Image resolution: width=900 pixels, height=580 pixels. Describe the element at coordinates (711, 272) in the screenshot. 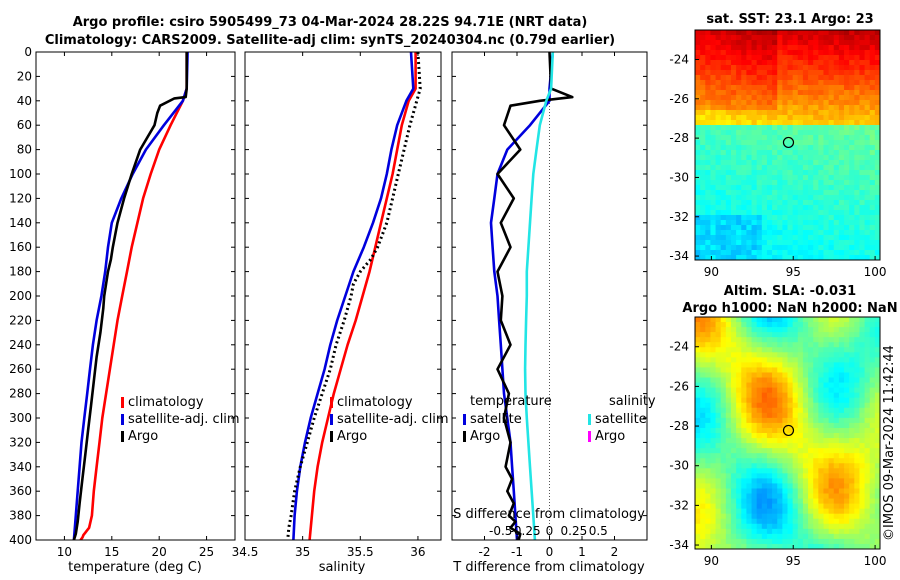

I see `lon-tick-label: 90` at that location.